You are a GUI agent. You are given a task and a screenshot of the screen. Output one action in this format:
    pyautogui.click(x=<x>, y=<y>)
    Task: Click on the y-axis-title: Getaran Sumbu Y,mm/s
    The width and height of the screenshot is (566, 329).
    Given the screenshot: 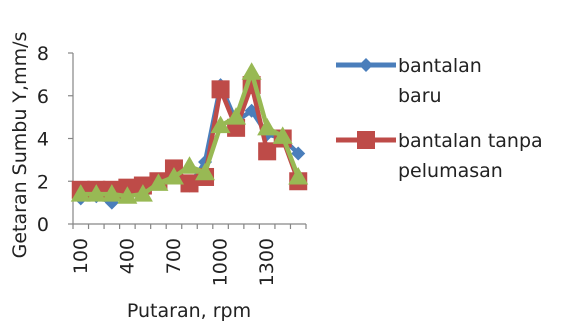 What is the action you would take?
    pyautogui.click(x=20, y=145)
    